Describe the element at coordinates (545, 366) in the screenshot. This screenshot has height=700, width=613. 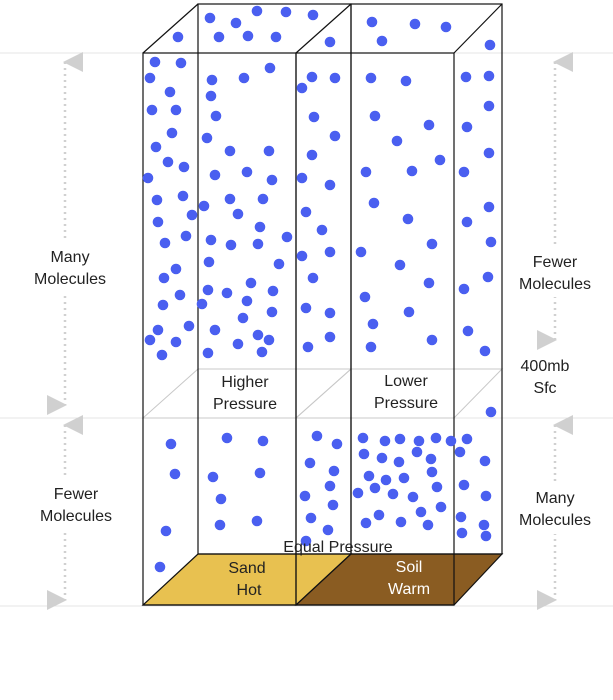
I see `label-400mb: 400mb` at that location.